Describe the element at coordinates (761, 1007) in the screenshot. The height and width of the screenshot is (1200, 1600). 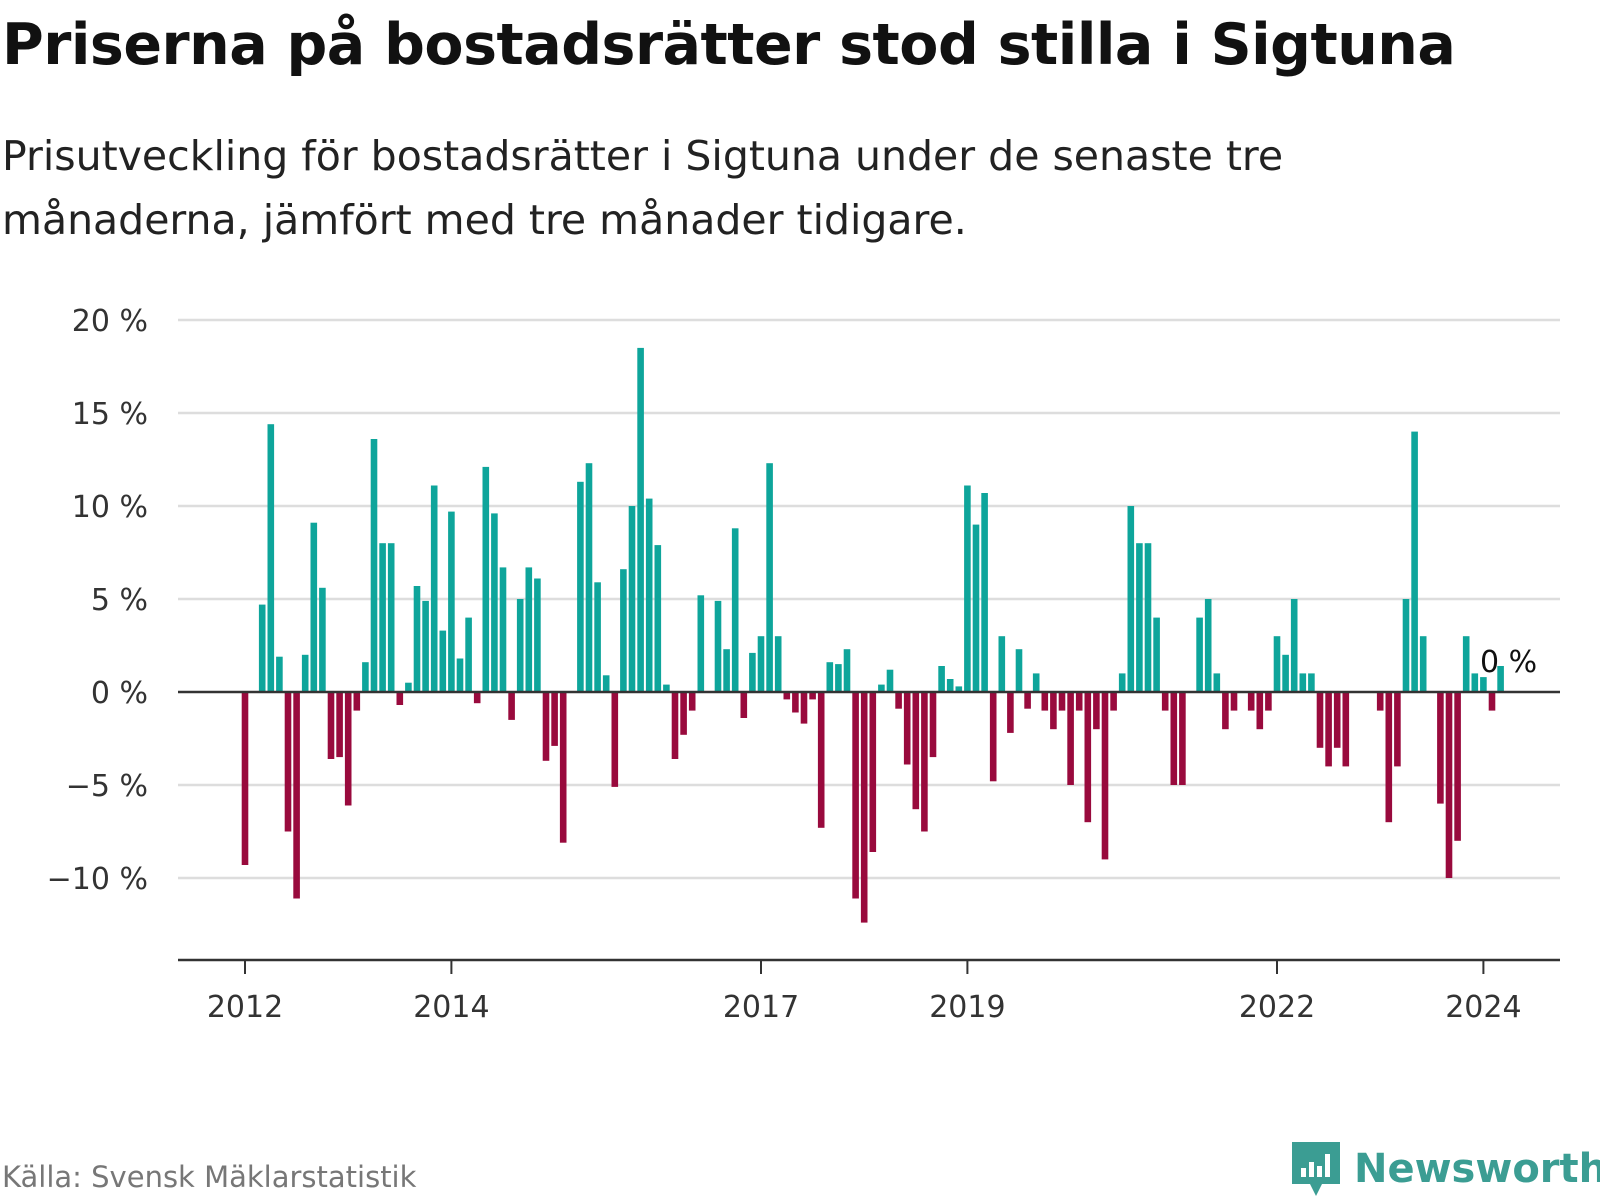
I see `x-tick-label: 2017` at that location.